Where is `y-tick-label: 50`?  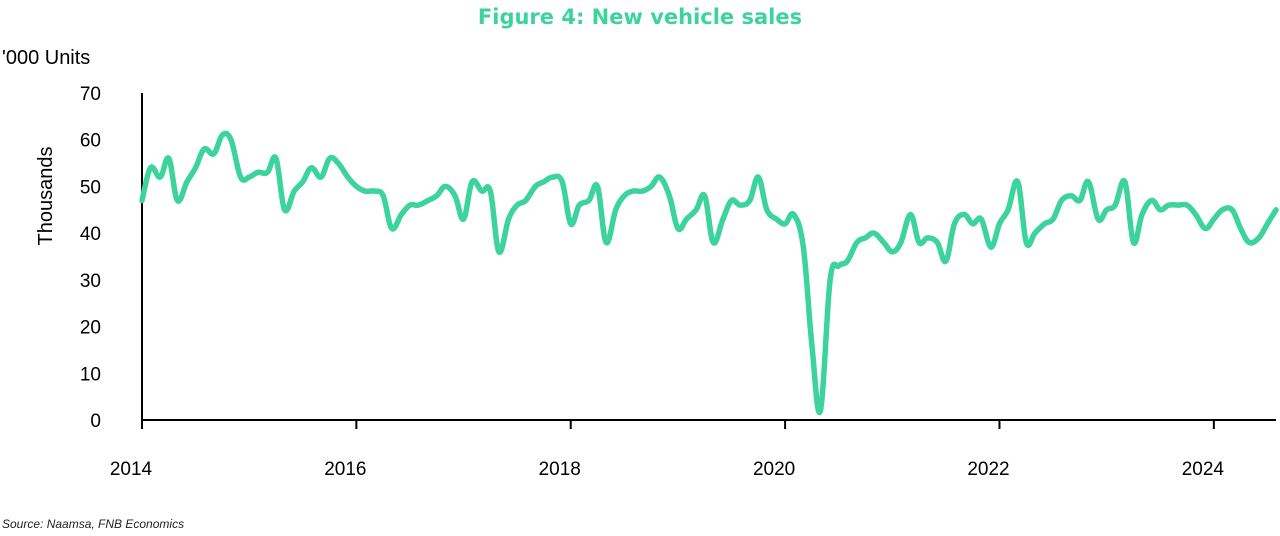 y-tick-label: 50 is located at coordinates (90, 187).